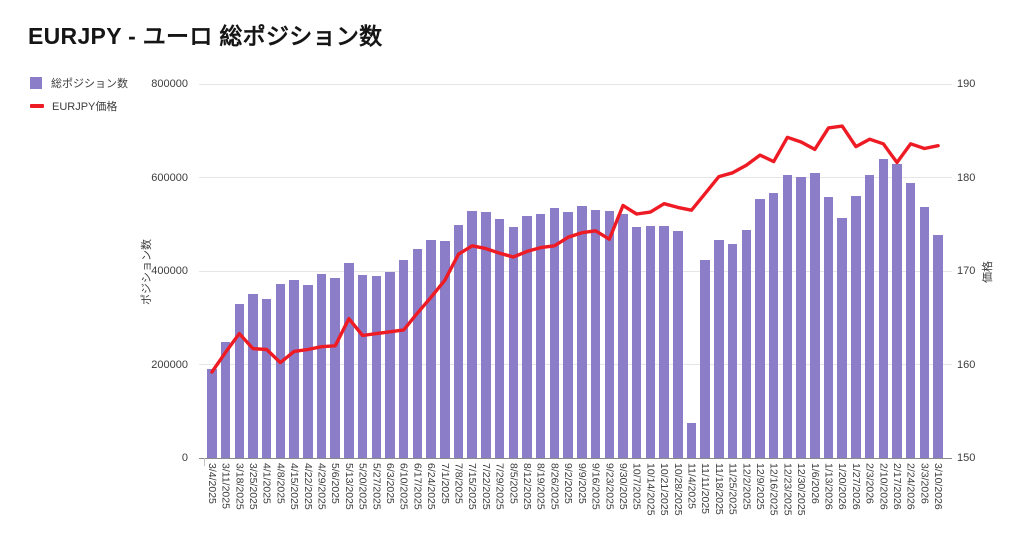 The height and width of the screenshot is (541, 1024). Describe the element at coordinates (444, 483) in the screenshot. I see `x-axis-label: 7/1/2025` at that location.